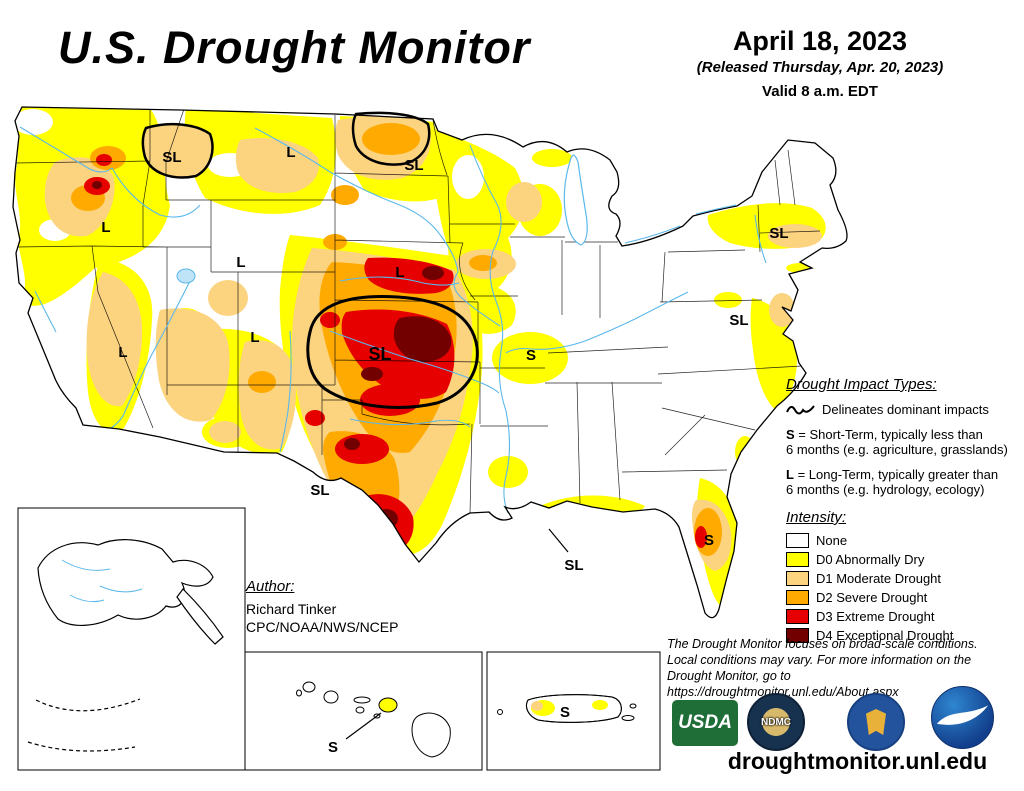 This screenshot has height=791, width=1024. What do you see at coordinates (800, 410) in the screenshot?
I see `dominant-impacts-squiggle-icon` at bounding box center [800, 410].